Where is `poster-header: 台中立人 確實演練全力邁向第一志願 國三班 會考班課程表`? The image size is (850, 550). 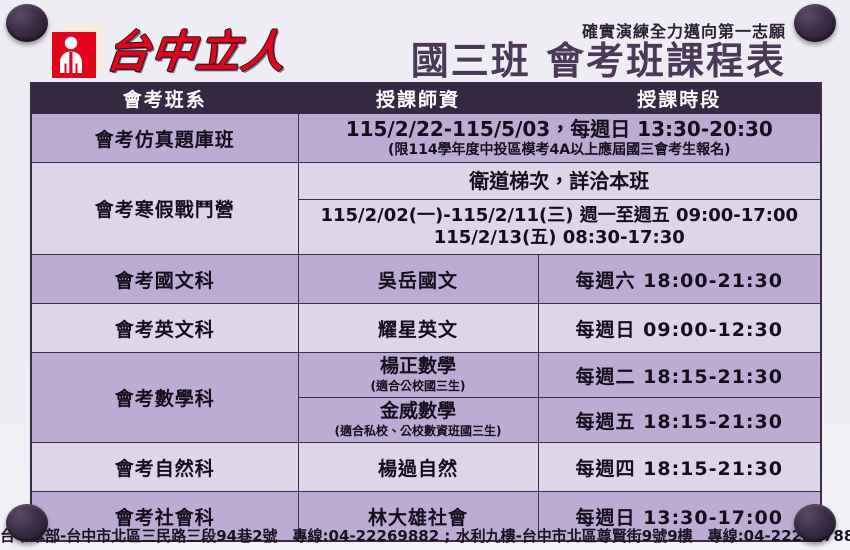
poster-header: 台中立人 確實演練全力邁向第一志願 國三班 會考班課程表 is located at coordinates (425, 41).